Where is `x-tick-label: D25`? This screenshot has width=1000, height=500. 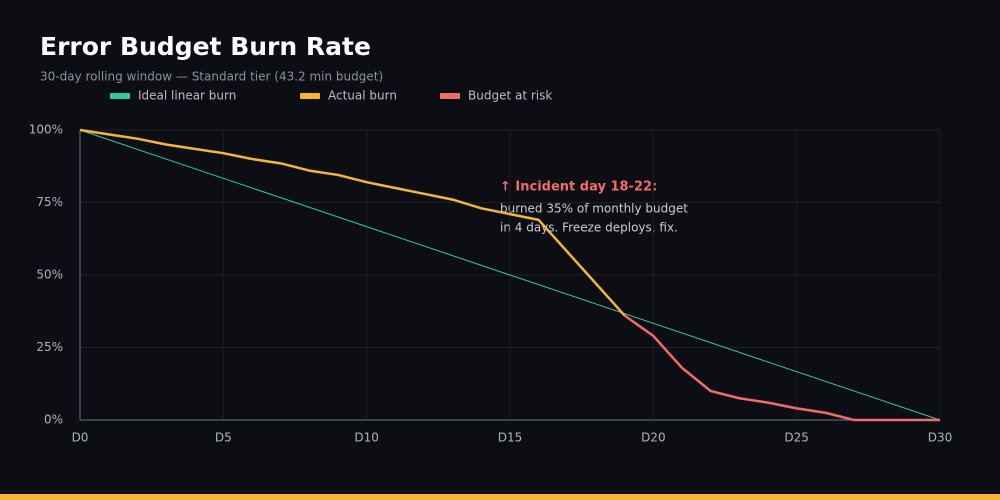
x-tick-label: D25 is located at coordinates (796, 438).